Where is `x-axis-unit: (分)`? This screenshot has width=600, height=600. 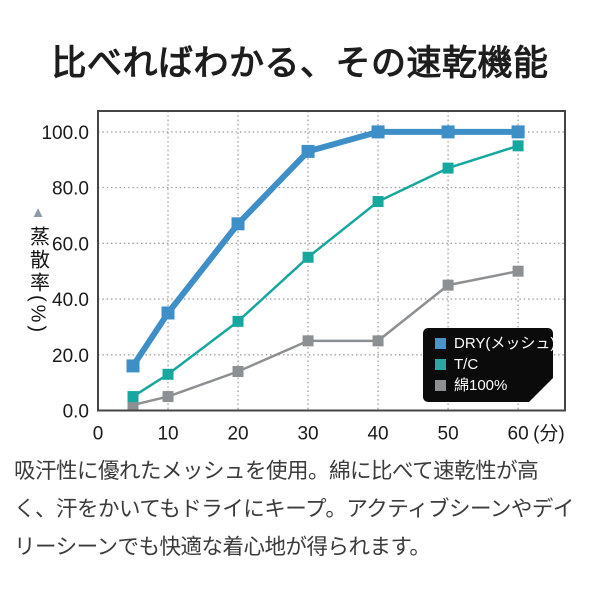
x-axis-unit: (分) is located at coordinates (549, 434).